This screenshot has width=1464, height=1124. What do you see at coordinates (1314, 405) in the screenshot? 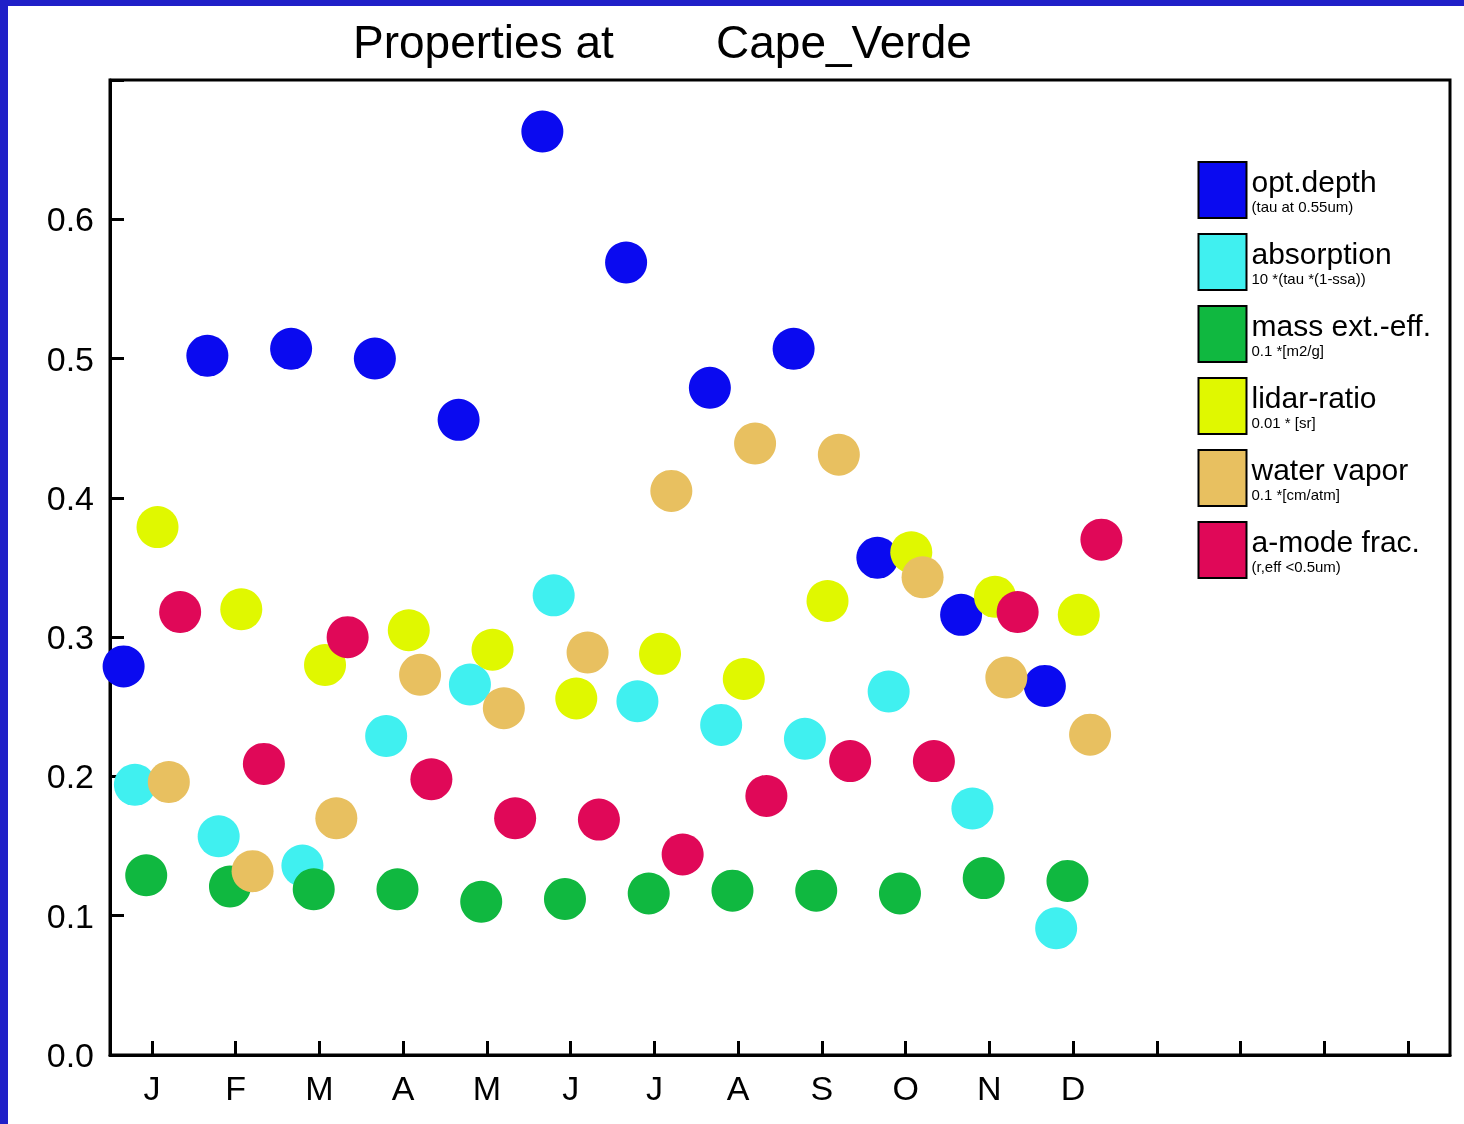
I see `legend-label: lidar-ratio 0.01 * [sr]` at bounding box center [1314, 405].